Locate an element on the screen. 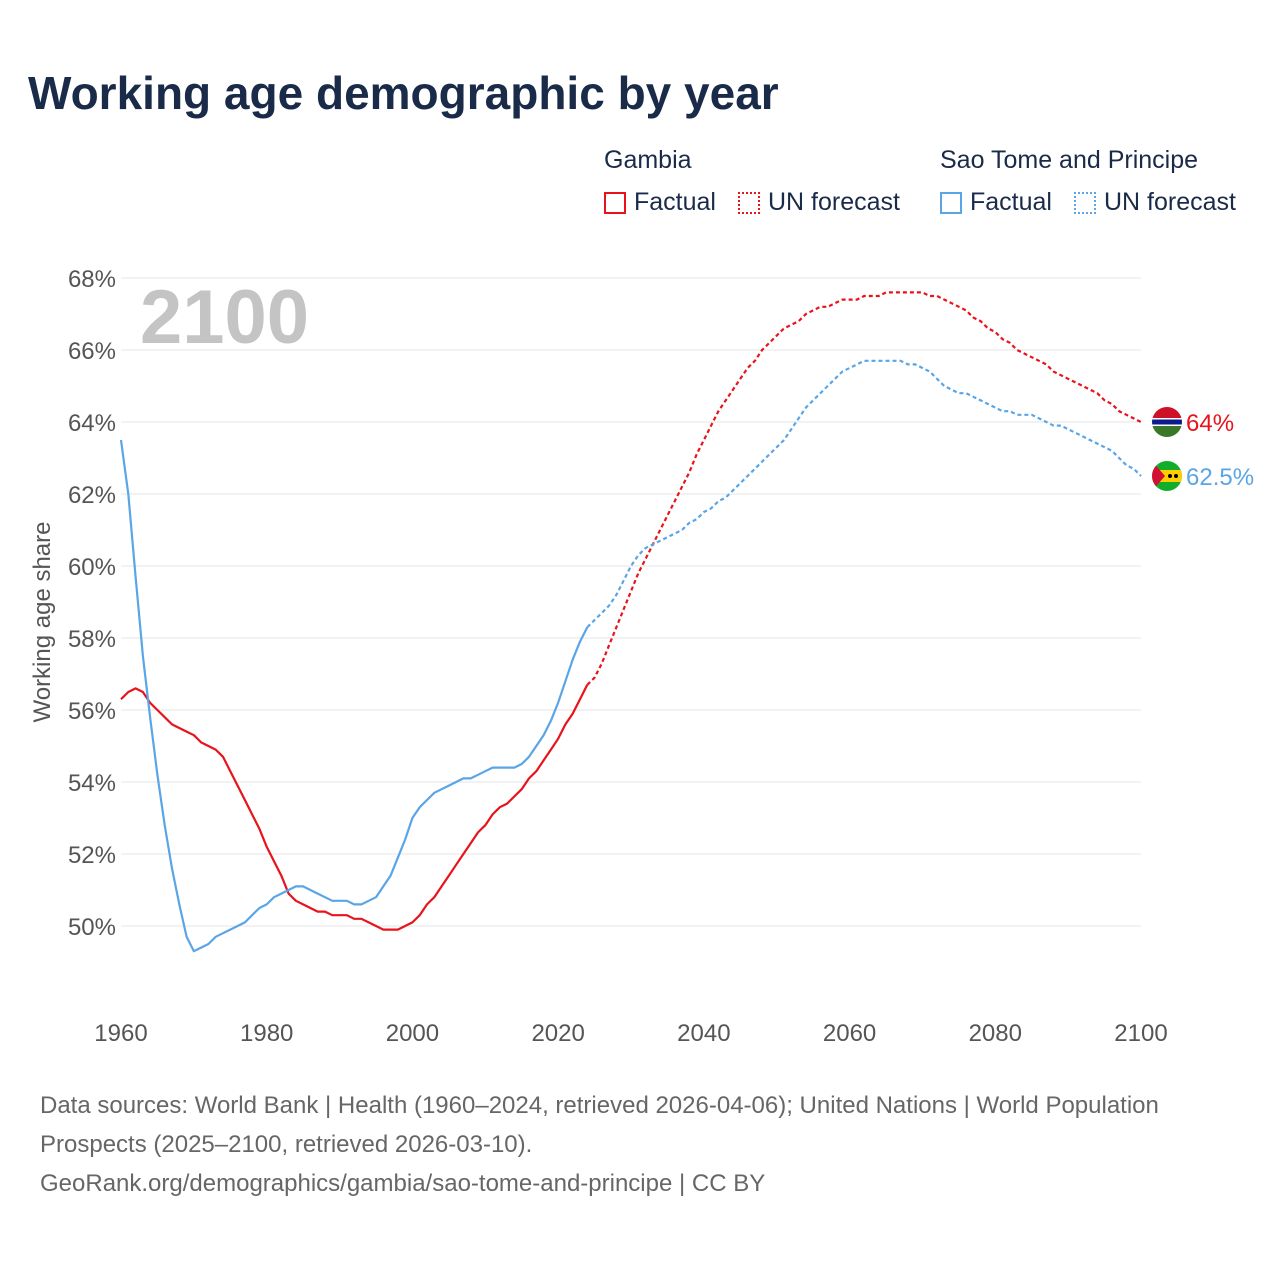  x-tick-label: 2040 is located at coordinates (703, 1033).